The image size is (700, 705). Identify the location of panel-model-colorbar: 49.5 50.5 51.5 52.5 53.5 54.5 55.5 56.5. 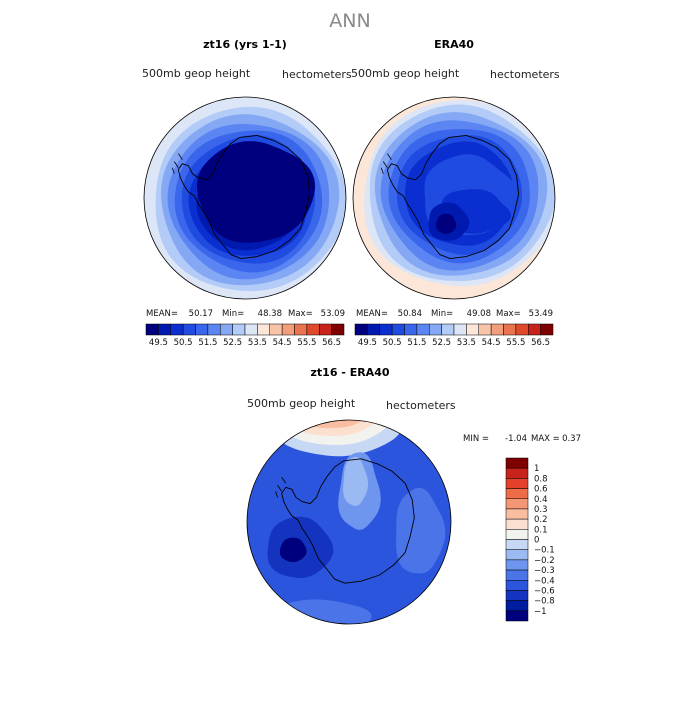
(245, 335).